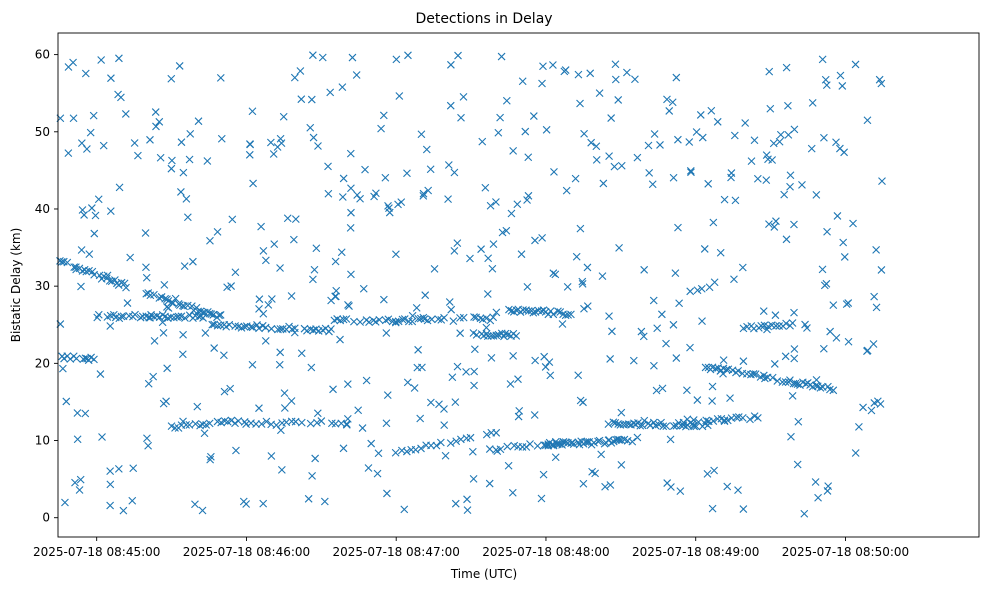  Describe the element at coordinates (16, 285) in the screenshot. I see `y-axis-label: Bistatic Delay (km)` at that location.